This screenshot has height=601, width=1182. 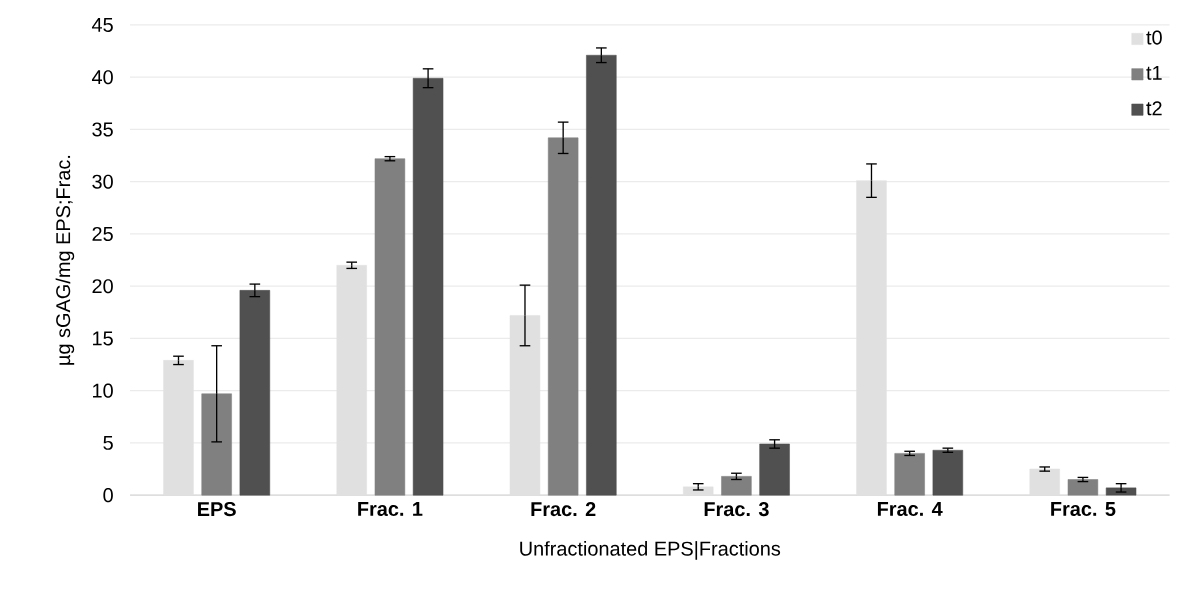 I want to click on x-tick-label: EPS, so click(x=217, y=509).